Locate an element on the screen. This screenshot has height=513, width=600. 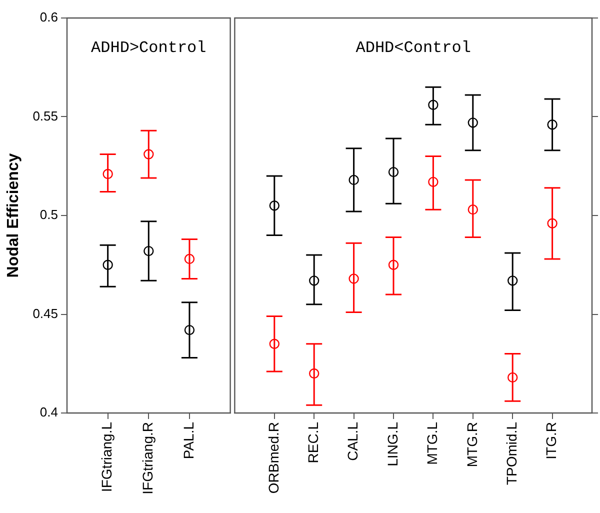
x-tick-label: TPOmid.L is located at coordinates (511, 454).